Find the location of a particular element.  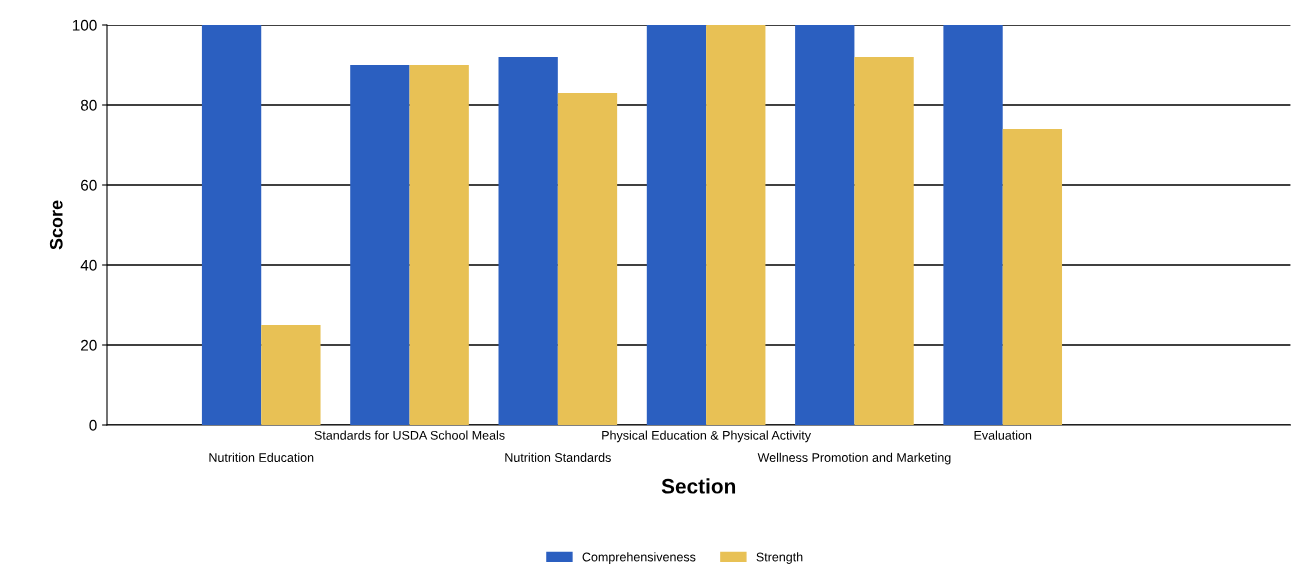

y-tick-label: 80 is located at coordinates (88, 105).